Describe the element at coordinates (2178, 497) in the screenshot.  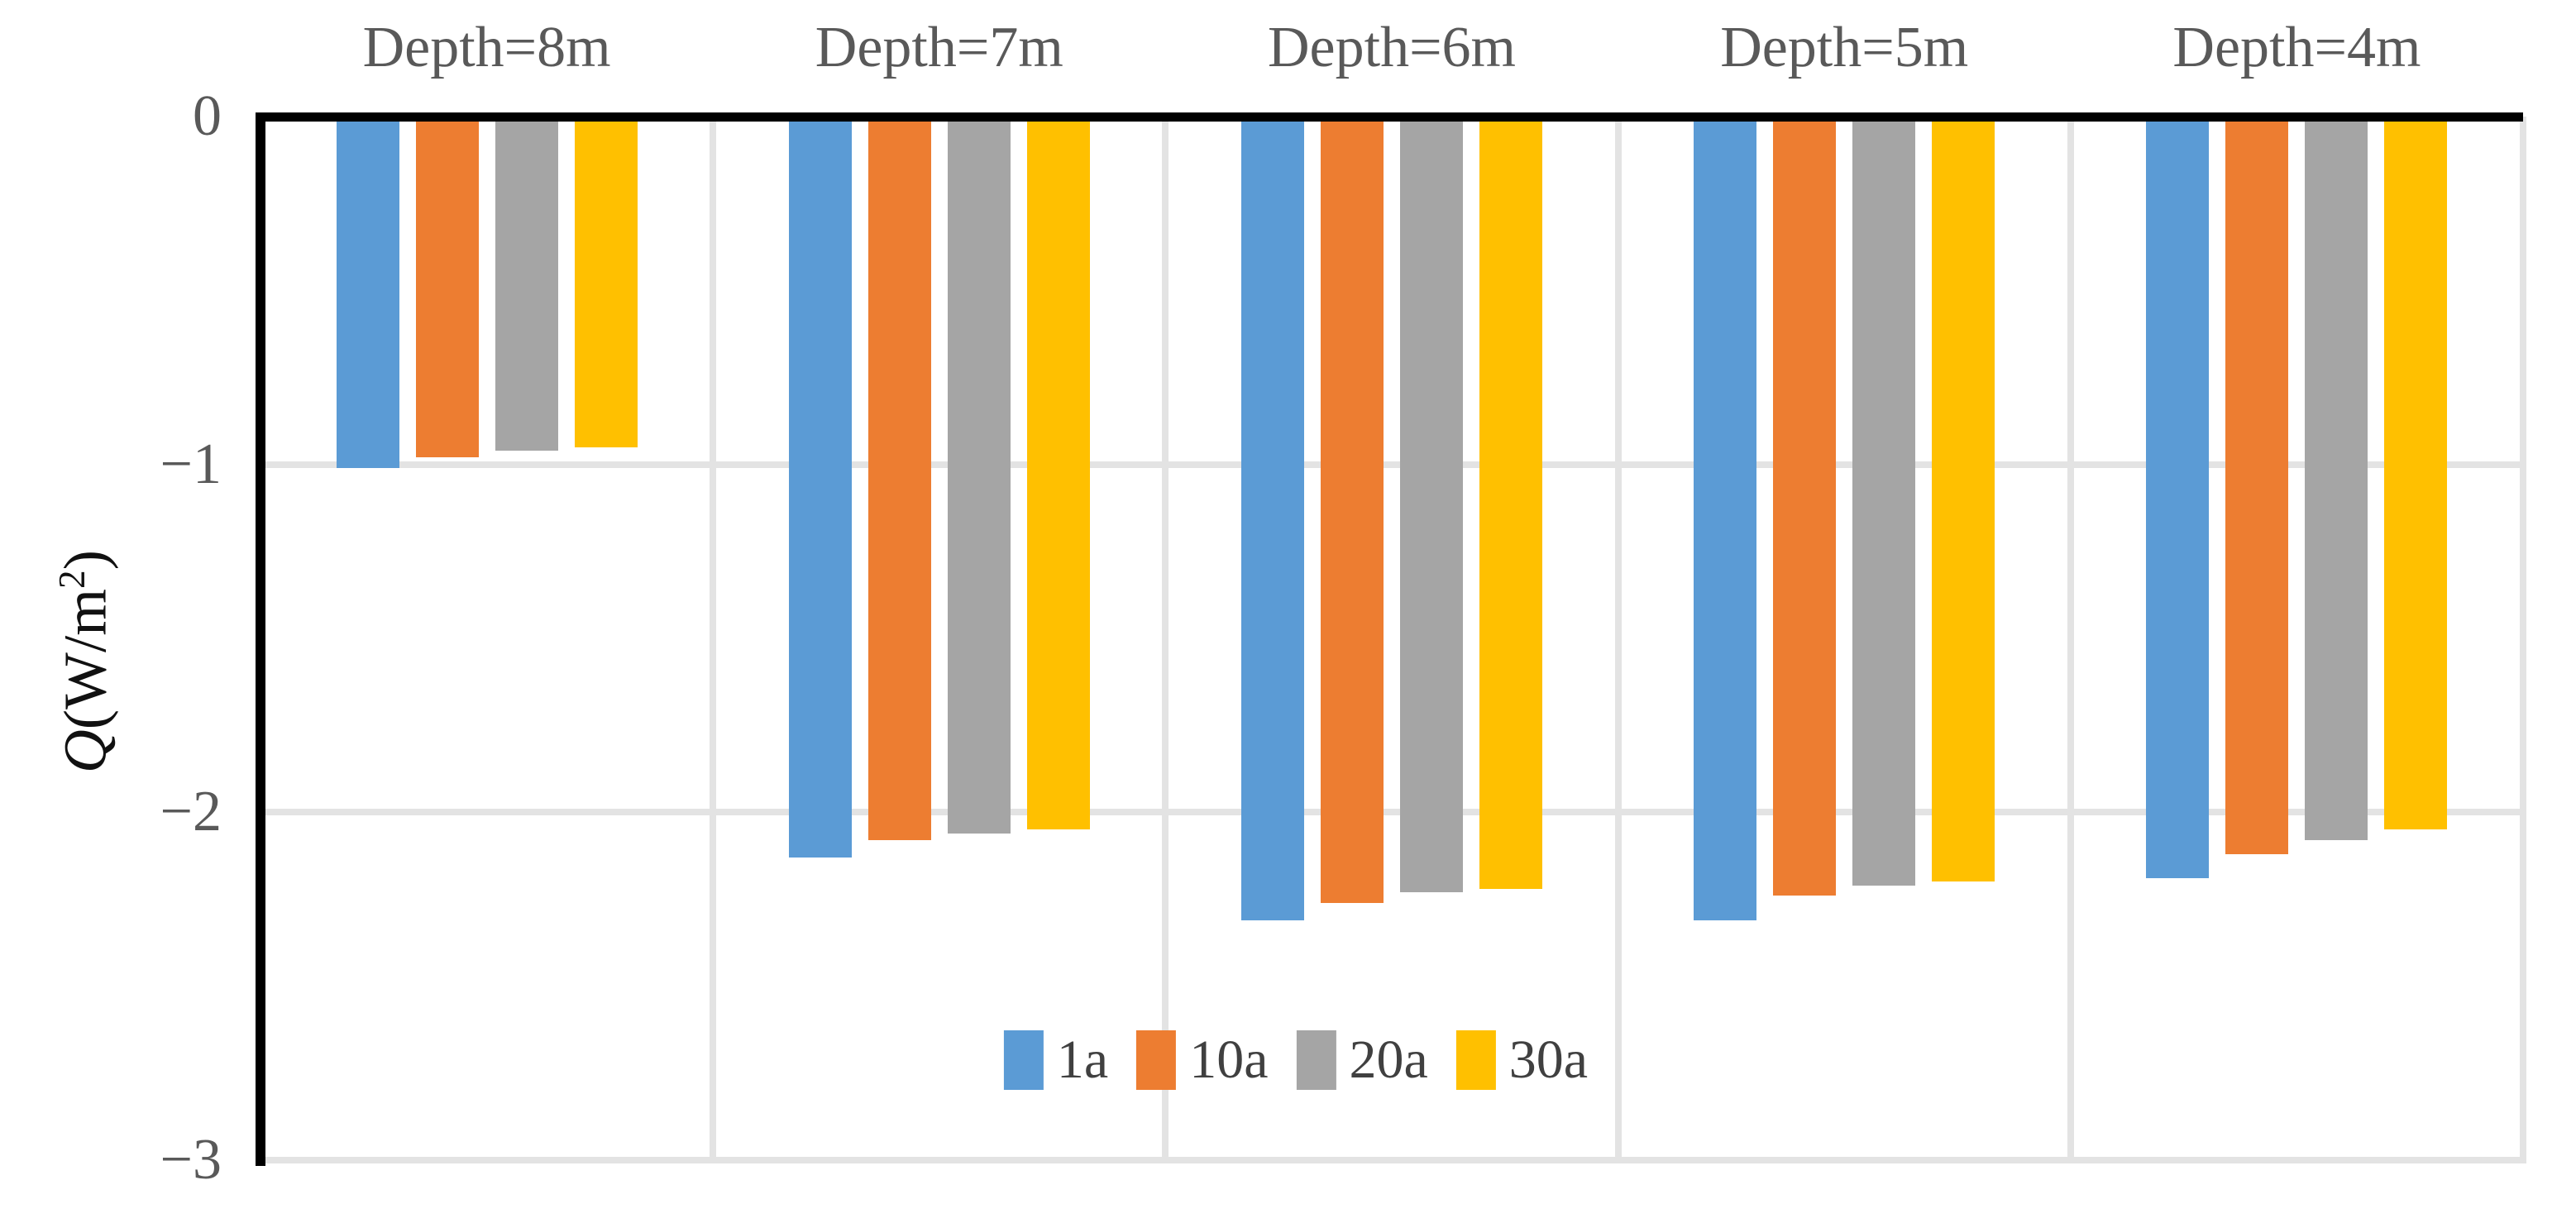
I see `bar-1a-Depth=4m` at that location.